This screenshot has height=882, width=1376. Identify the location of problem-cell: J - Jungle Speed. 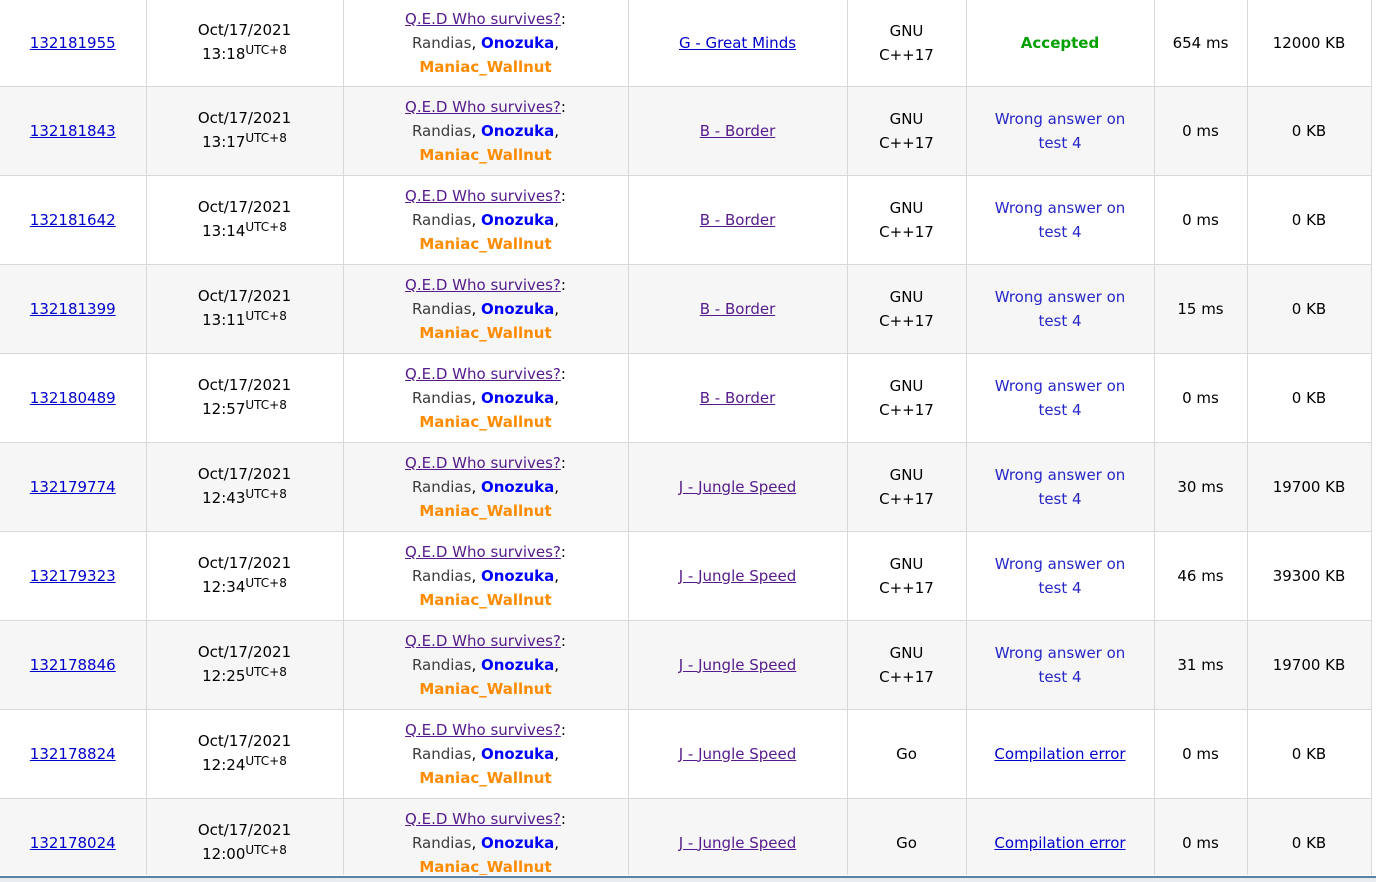
(737, 486).